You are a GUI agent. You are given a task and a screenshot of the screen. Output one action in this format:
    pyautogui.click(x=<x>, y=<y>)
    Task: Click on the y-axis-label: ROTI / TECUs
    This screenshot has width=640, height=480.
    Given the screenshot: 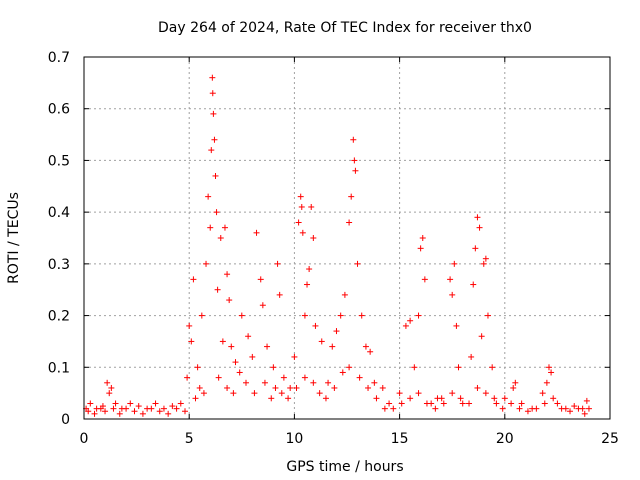 What is the action you would take?
    pyautogui.click(x=14, y=238)
    